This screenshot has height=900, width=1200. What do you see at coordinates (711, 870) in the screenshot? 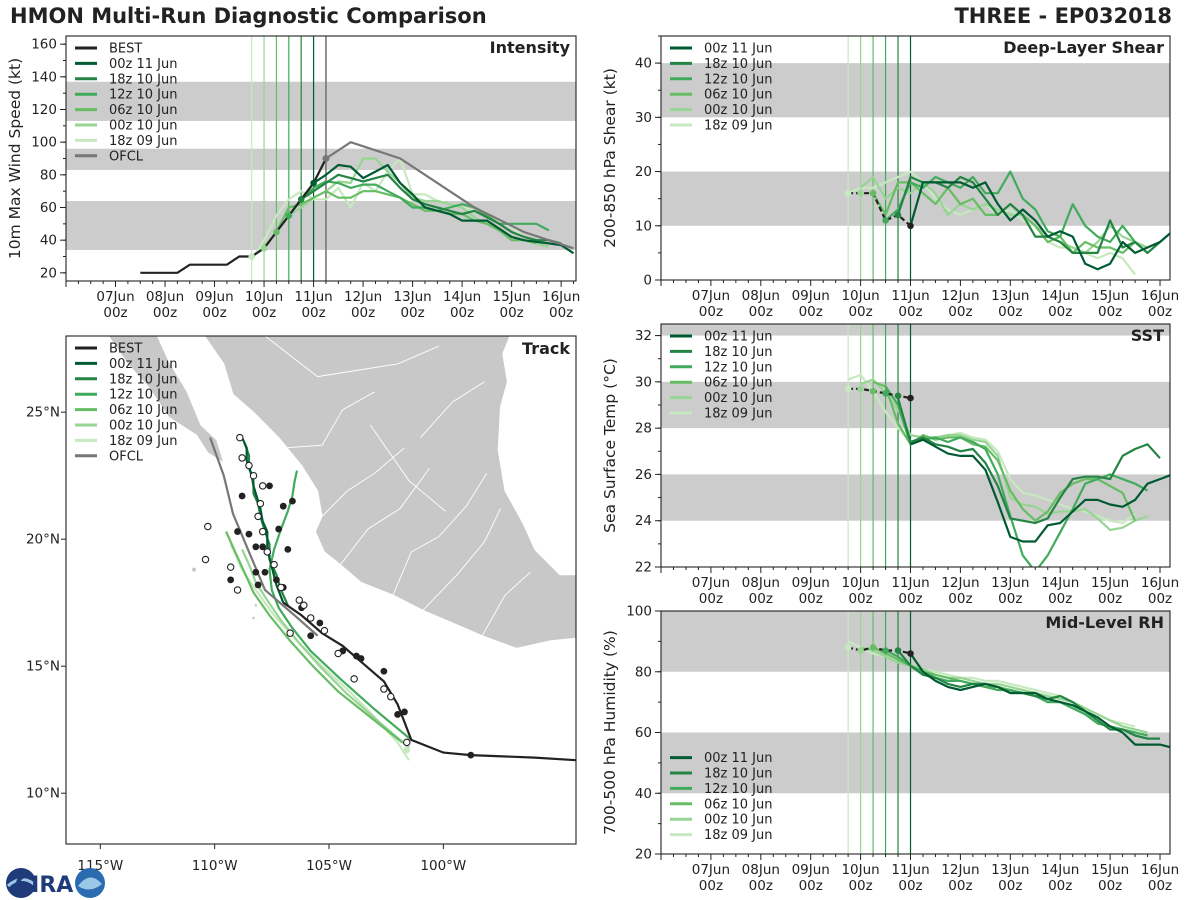
I see `xtick-label-rh-0: 07Jun` at bounding box center [711, 870].